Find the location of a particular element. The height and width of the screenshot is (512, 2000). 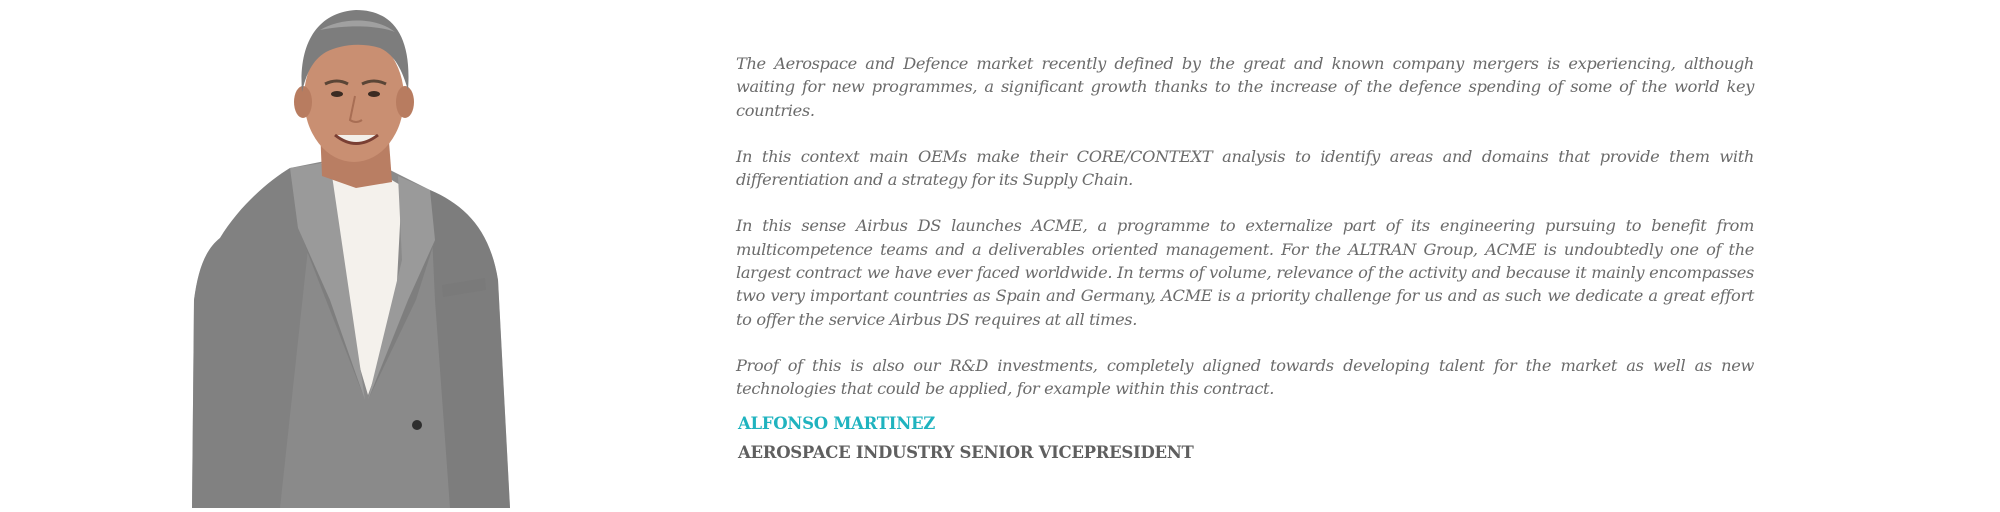

signature-title: AEROSPACE INDUSTRY SENIOR VICEPRESIDENT is located at coordinates (966, 452).